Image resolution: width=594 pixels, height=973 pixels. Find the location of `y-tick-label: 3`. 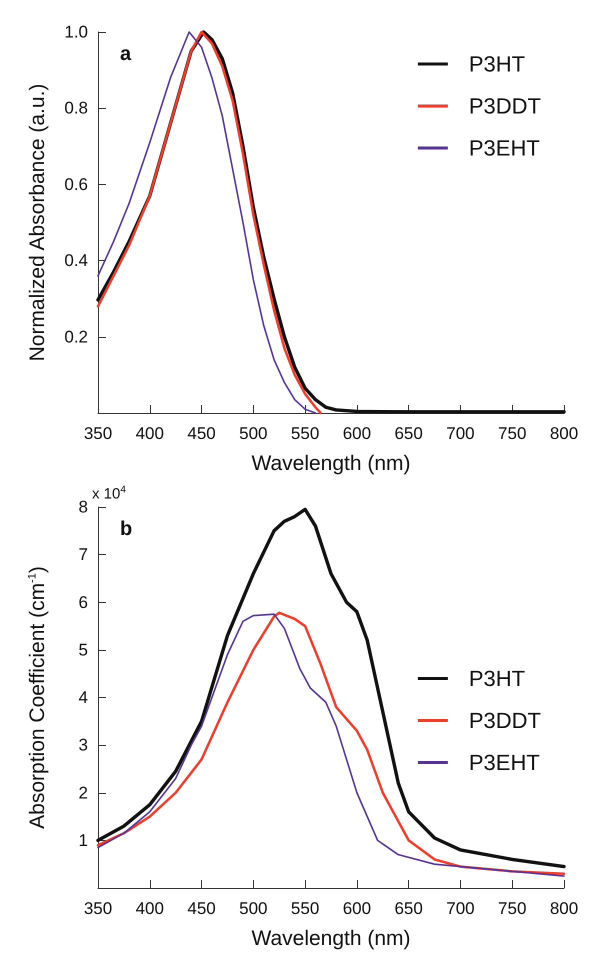

y-tick-label: 3 is located at coordinates (83, 745).